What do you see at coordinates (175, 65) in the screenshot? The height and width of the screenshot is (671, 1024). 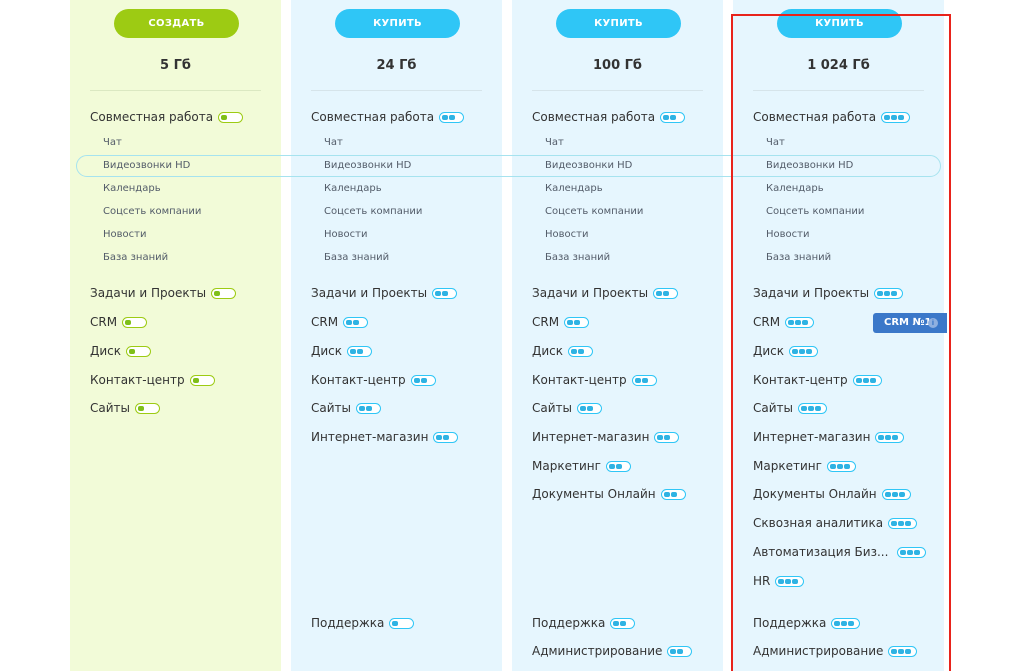 I see `plan-storage-size: 5 Гб` at bounding box center [175, 65].